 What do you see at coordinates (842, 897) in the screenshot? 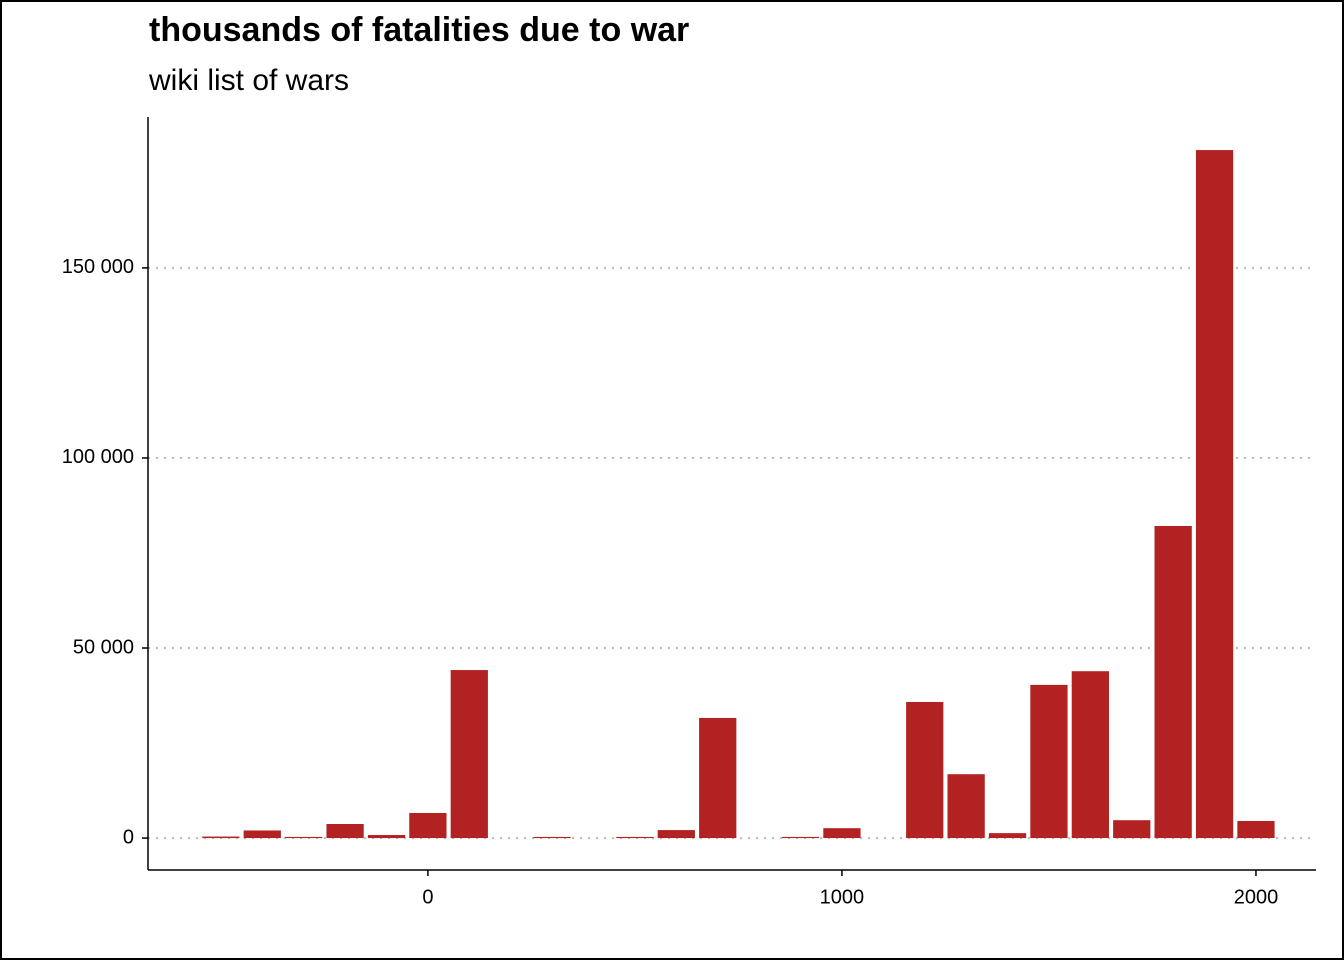
I see `x-tick-label: 1000` at bounding box center [842, 897].